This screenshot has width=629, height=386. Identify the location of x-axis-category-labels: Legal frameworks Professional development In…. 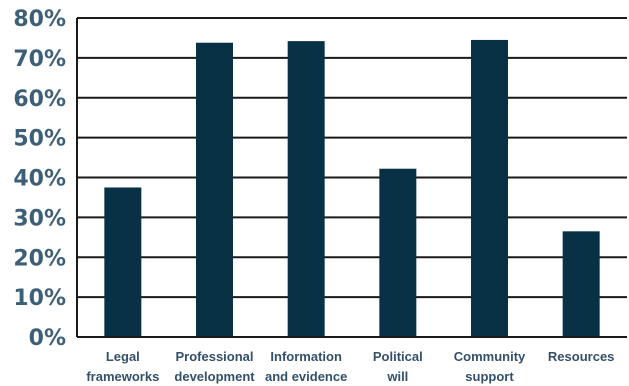
(350, 366).